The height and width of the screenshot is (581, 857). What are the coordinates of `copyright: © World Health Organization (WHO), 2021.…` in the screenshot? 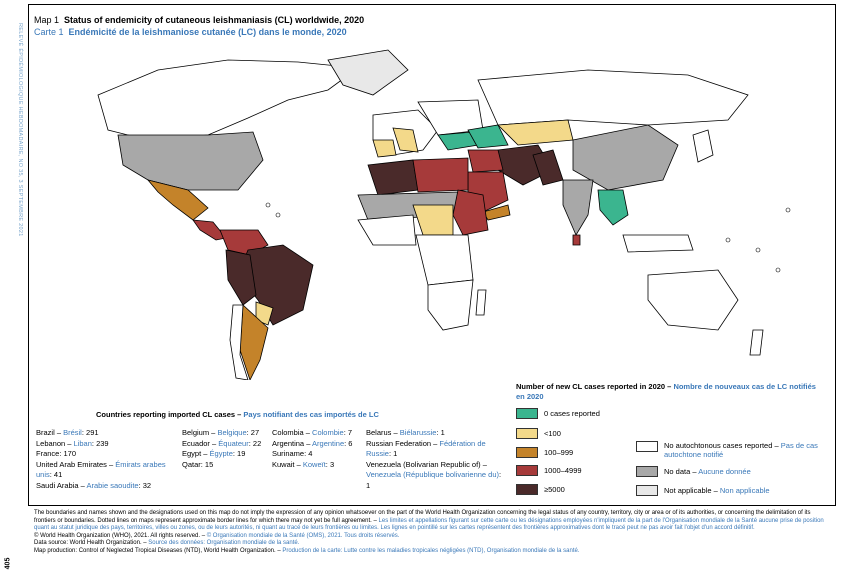 It's located at (217, 535).